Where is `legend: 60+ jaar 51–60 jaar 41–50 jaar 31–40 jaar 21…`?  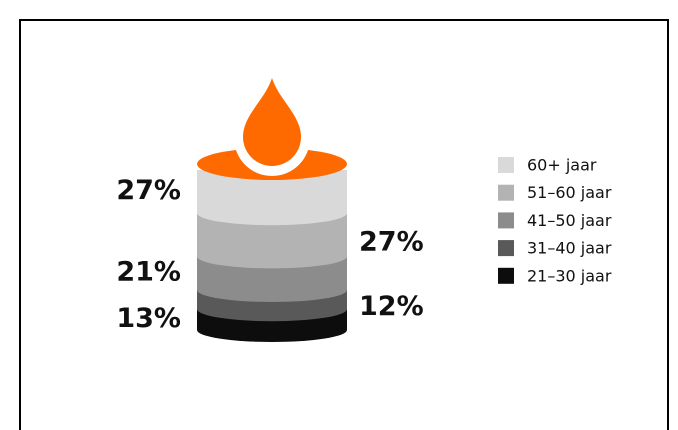 legend: 60+ jaar 51–60 jaar 41–50 jaar 31–40 jaar 21… is located at coordinates (555, 220).